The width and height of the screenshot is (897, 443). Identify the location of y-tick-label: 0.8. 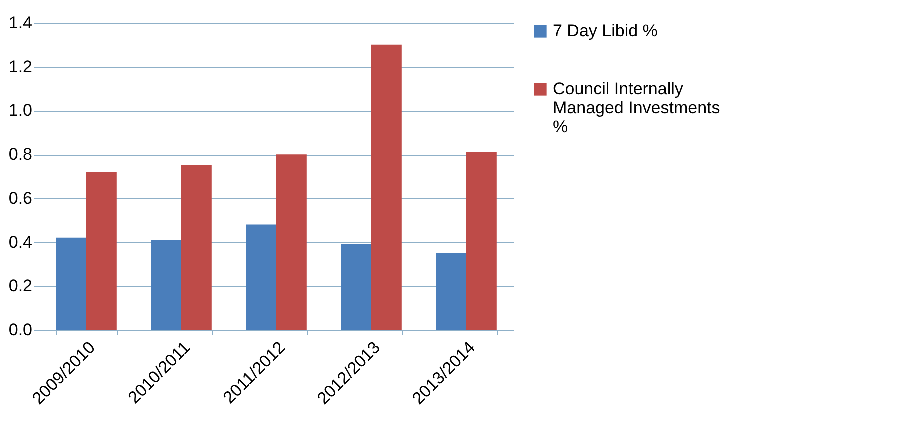
(20, 154).